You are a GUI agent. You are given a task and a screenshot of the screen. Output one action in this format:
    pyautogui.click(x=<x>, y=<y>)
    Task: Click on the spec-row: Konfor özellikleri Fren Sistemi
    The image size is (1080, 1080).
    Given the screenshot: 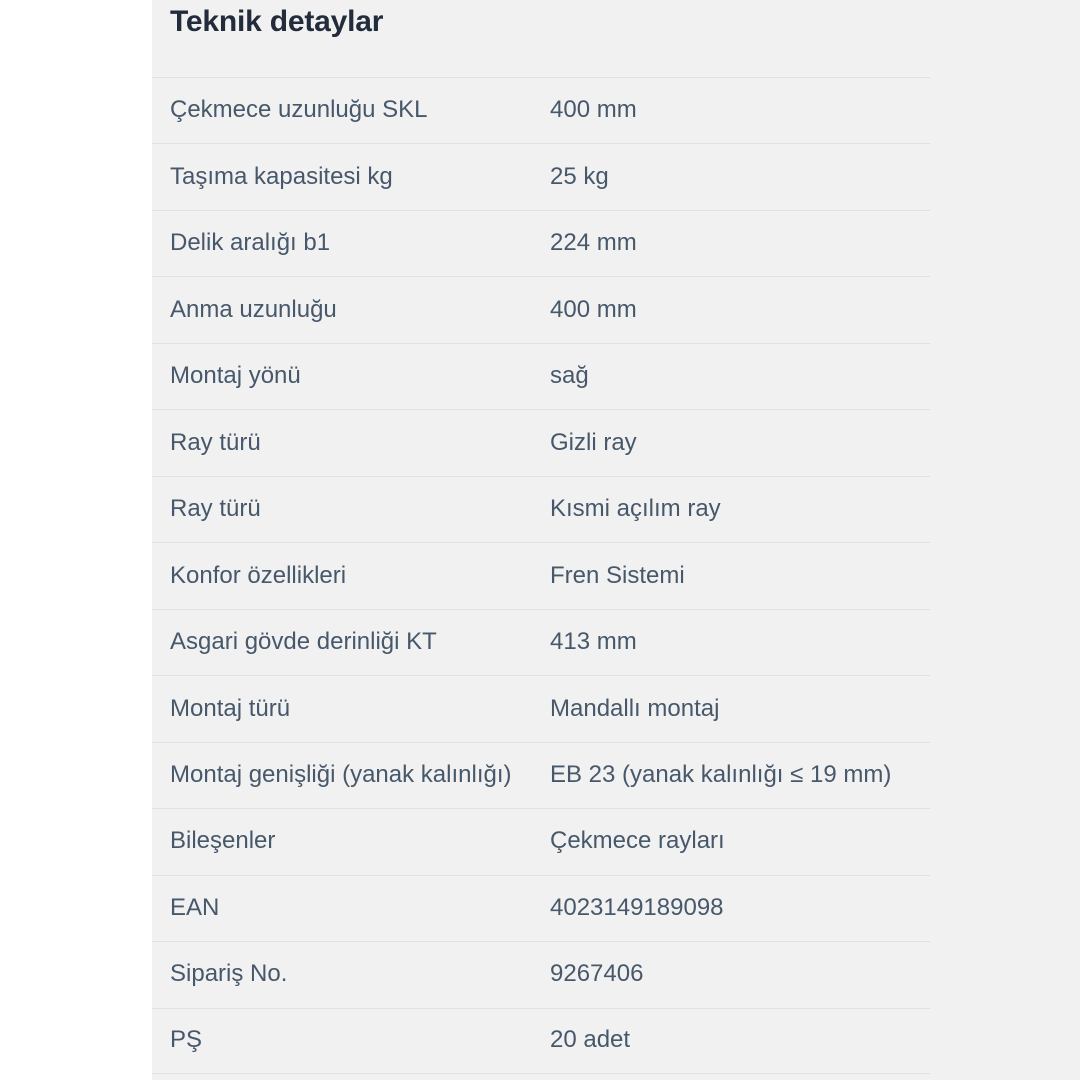 What is the action you would take?
    pyautogui.click(x=541, y=575)
    